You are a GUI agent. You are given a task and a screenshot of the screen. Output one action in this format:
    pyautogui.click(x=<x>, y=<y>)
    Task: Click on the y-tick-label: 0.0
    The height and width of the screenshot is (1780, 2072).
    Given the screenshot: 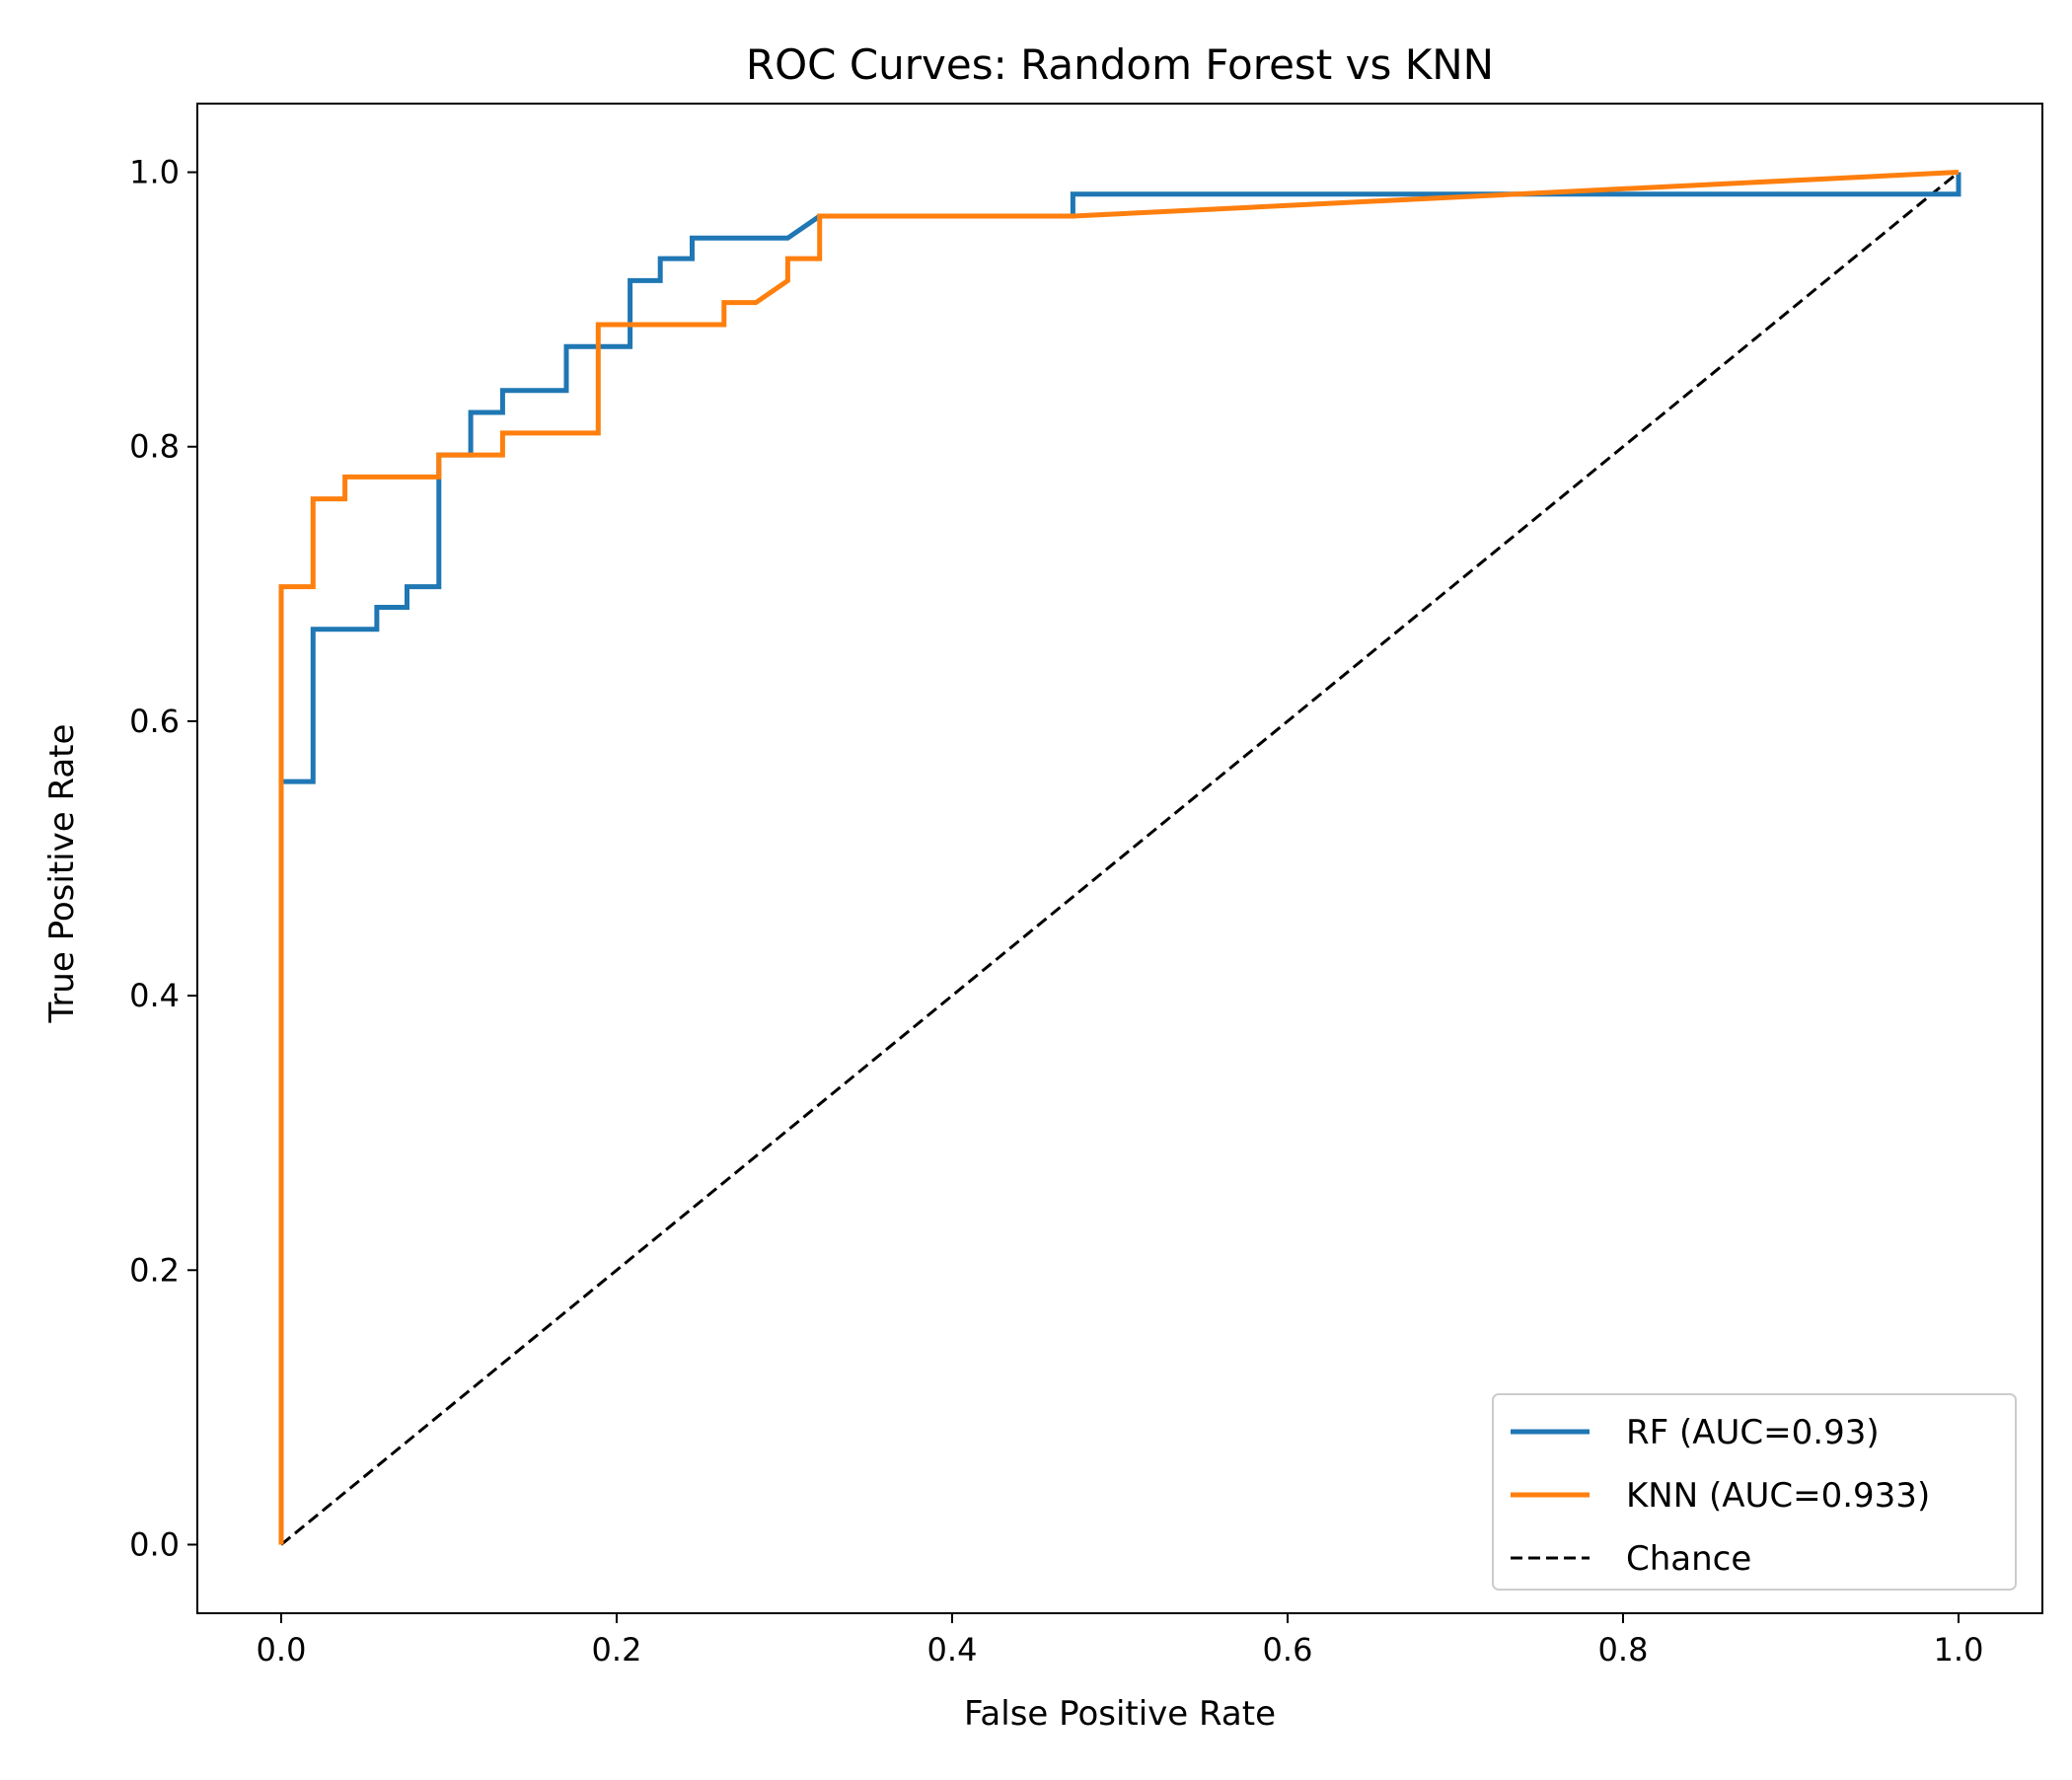 What is the action you would take?
    pyautogui.click(x=154, y=1544)
    